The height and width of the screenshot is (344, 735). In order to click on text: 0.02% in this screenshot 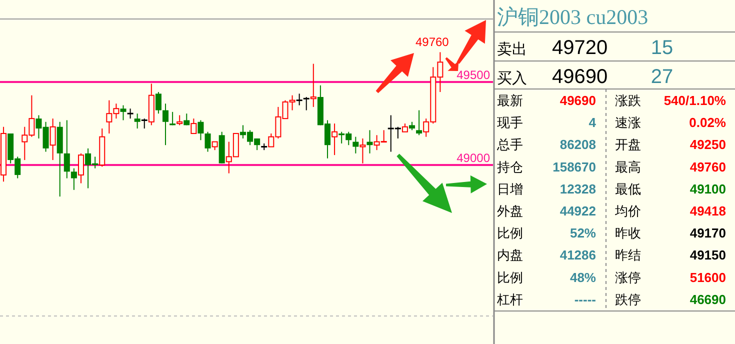, I will do `click(707, 122)`.